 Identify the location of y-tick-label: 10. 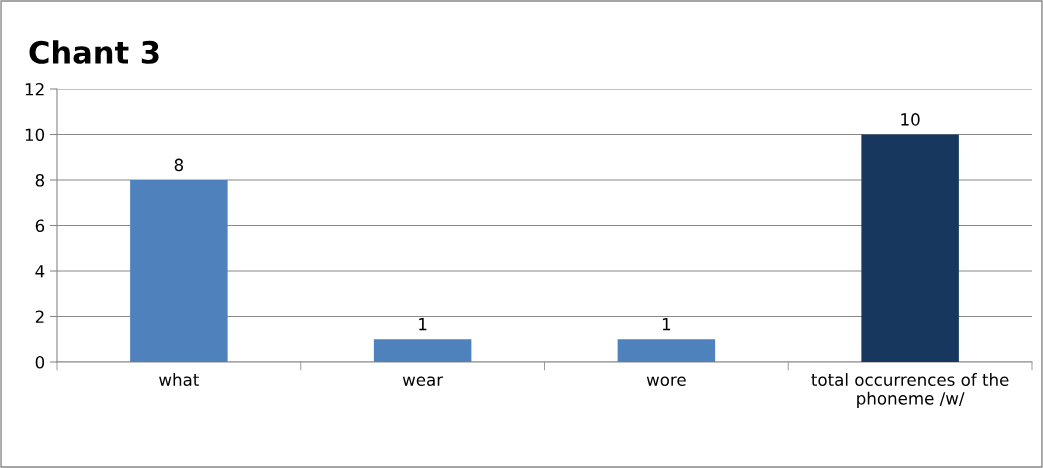
(35, 135).